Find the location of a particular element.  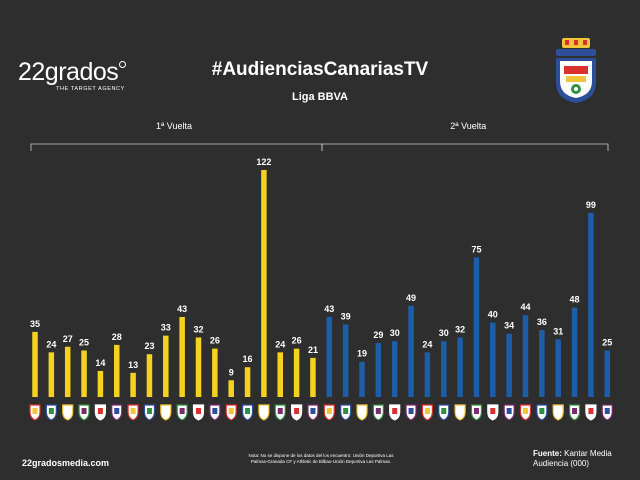

data-label: 34 is located at coordinates (509, 326).